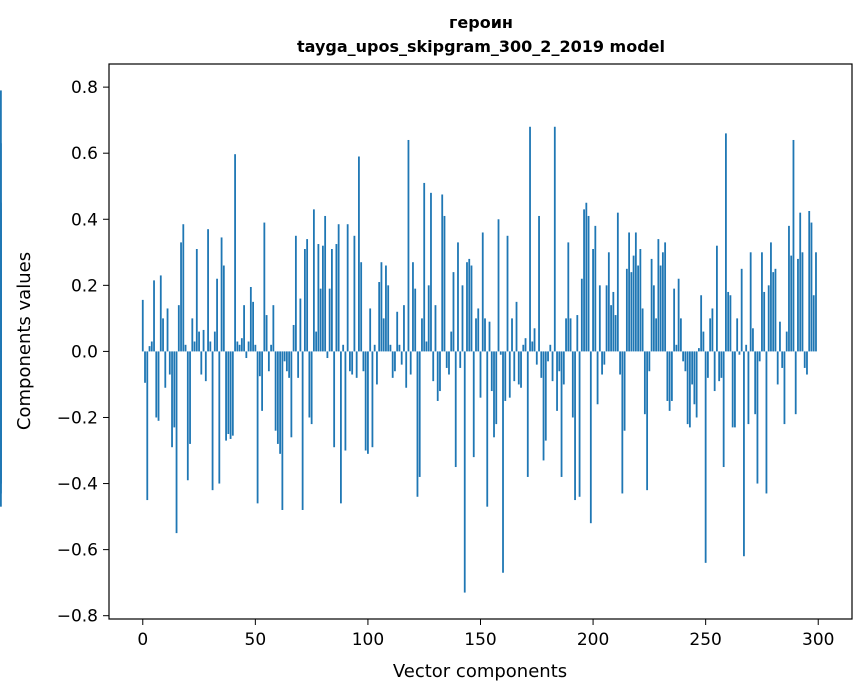  What do you see at coordinates (481, 22) in the screenshot?
I see `chart-title: героин` at bounding box center [481, 22].